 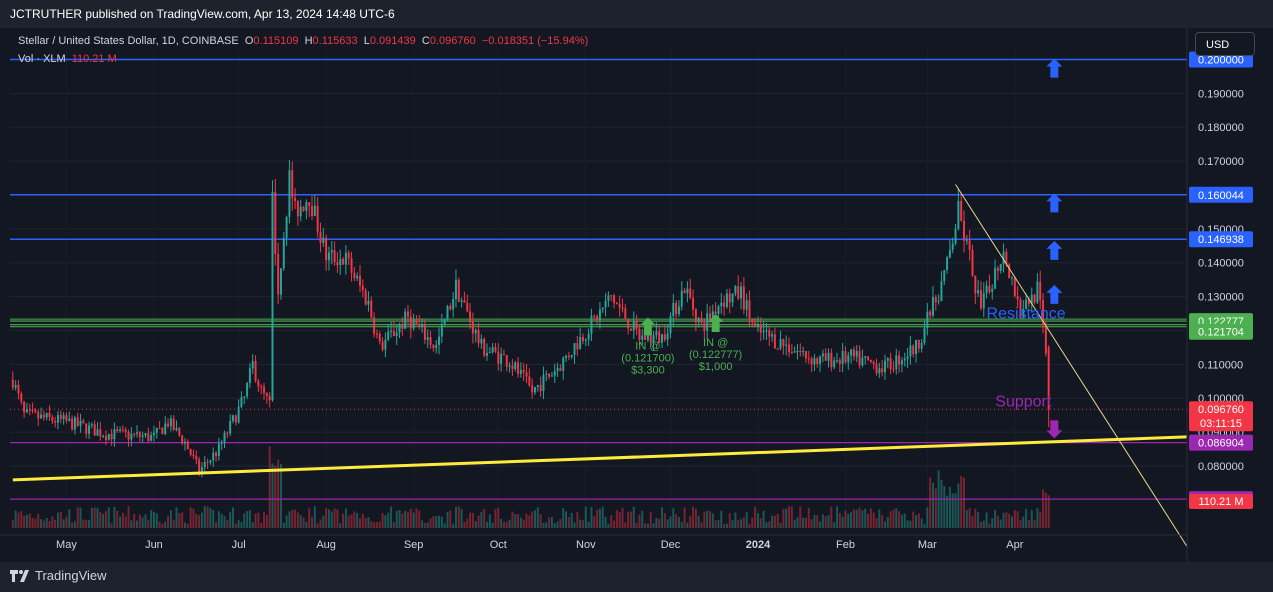 I want to click on volume-value: 110.21 M, so click(x=94, y=59).